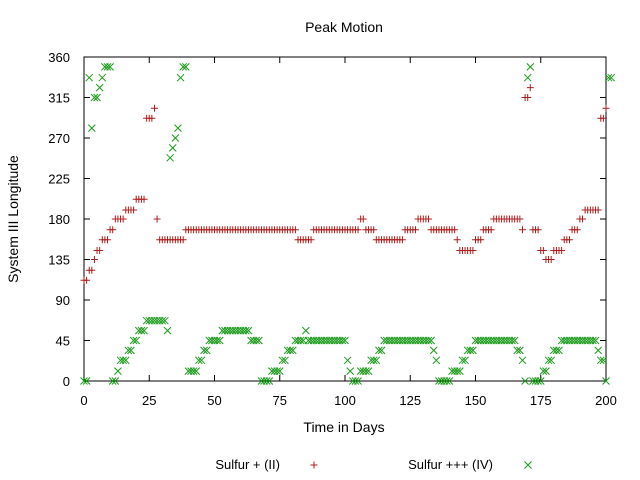 The image size is (640, 480). Describe the element at coordinates (314, 465) in the screenshot. I see `legend-plus-symbol` at that location.